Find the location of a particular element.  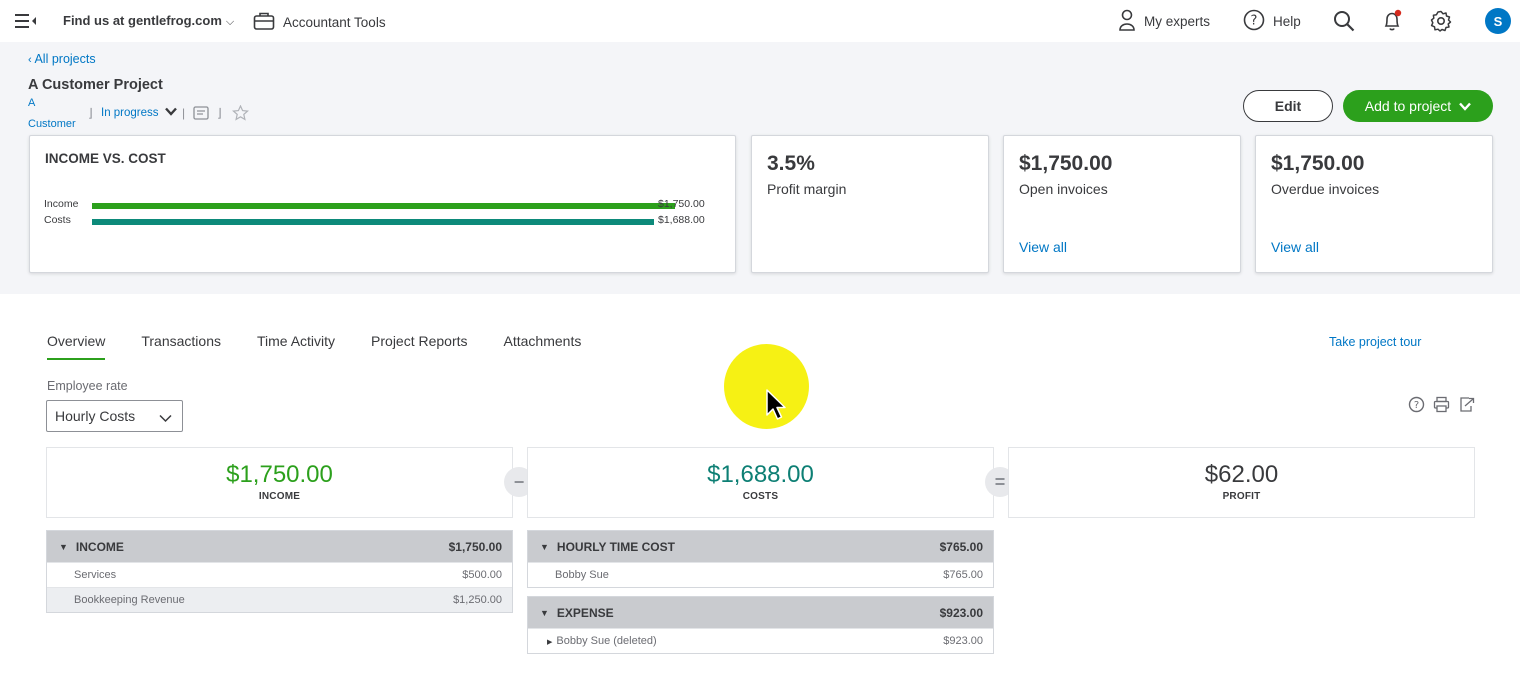

gear-icon is located at coordinates (1441, 23).